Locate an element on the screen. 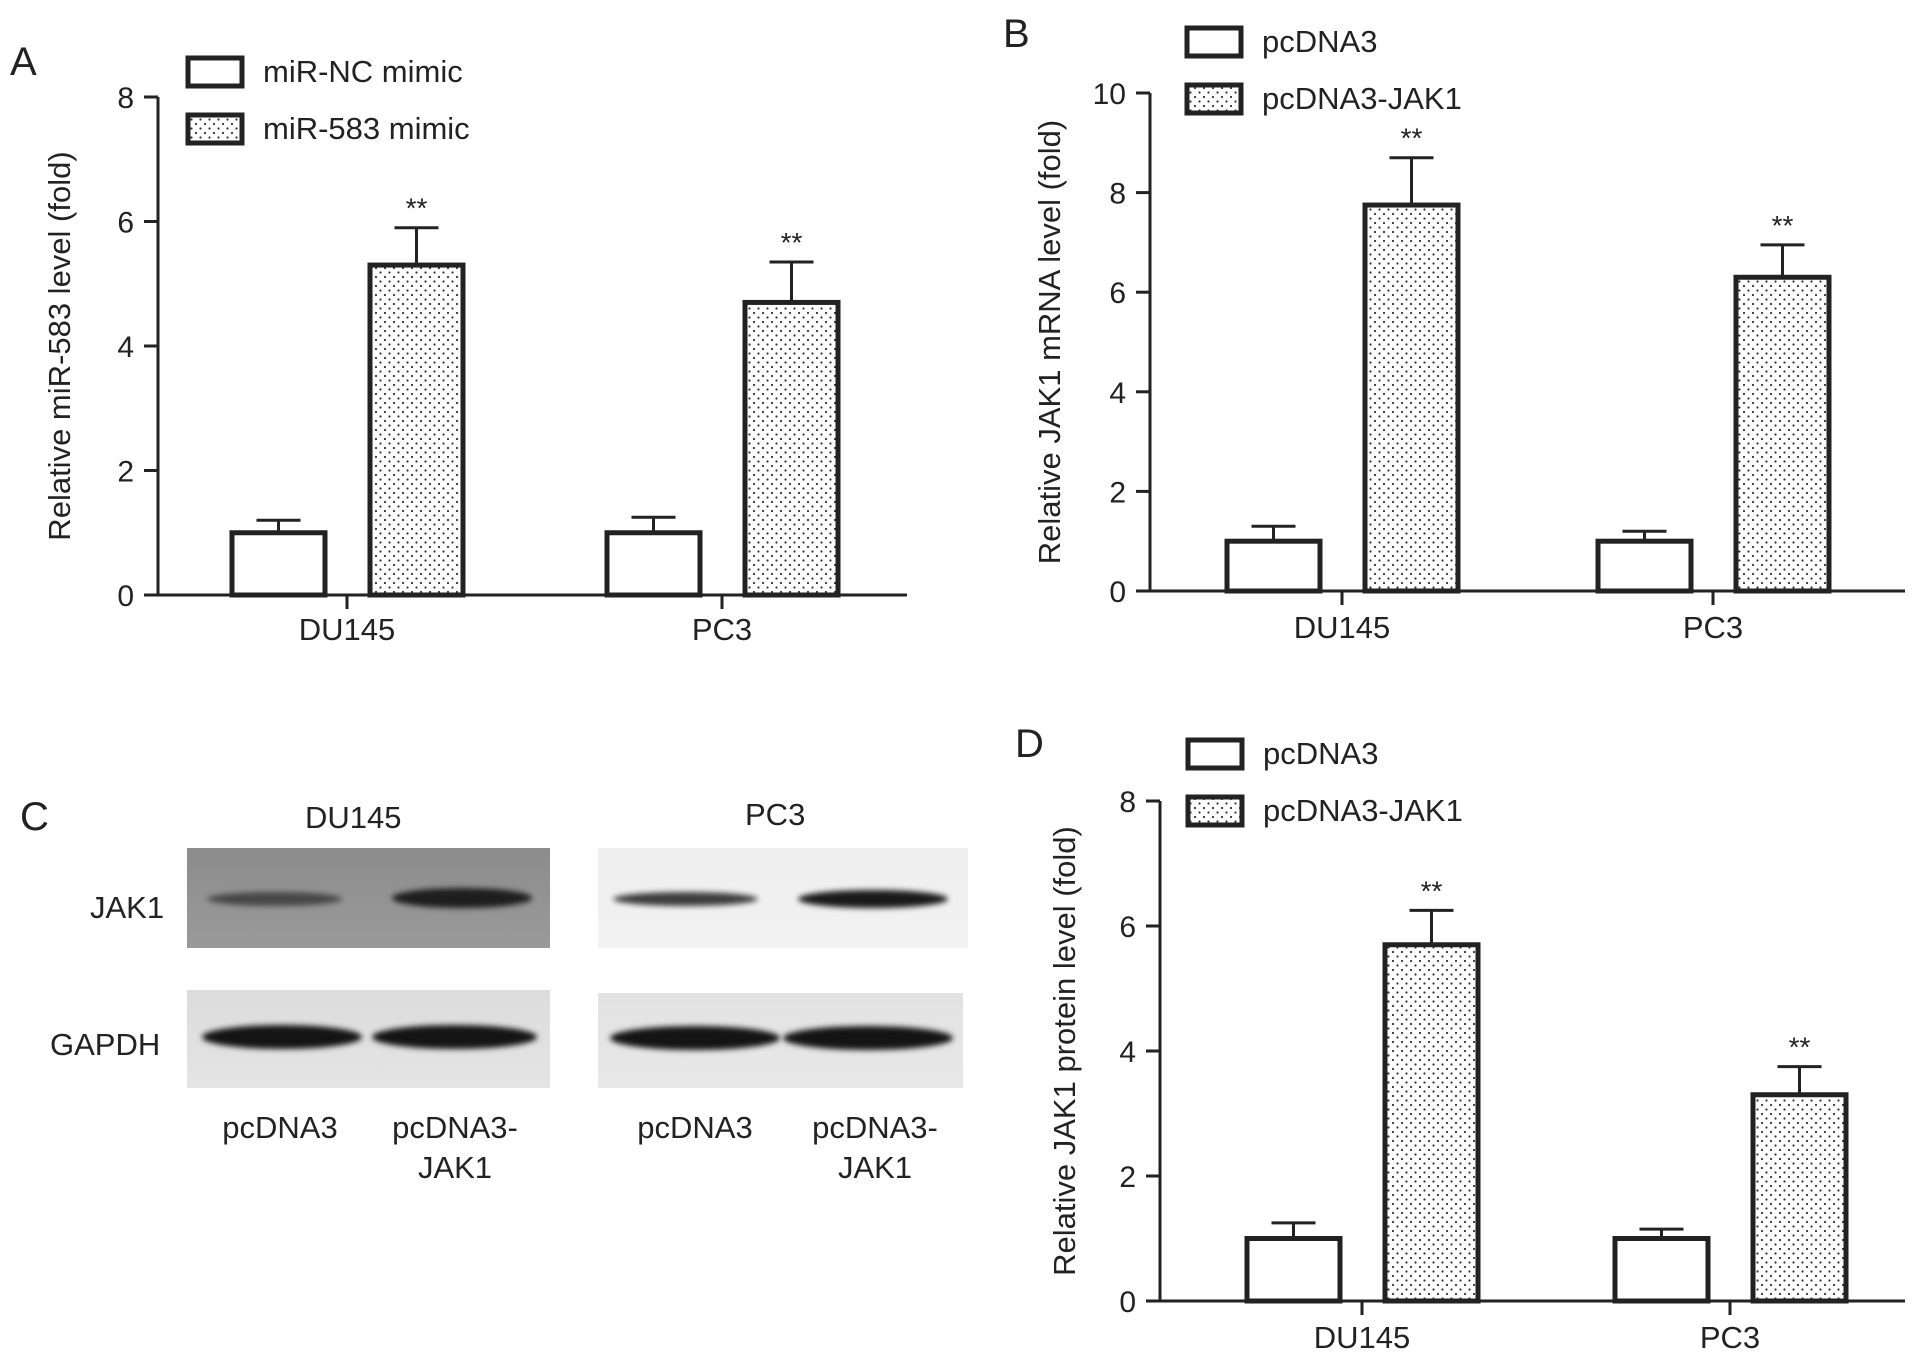 The height and width of the screenshot is (1366, 1913). blot-strip-du145-gapdh is located at coordinates (368, 1039).